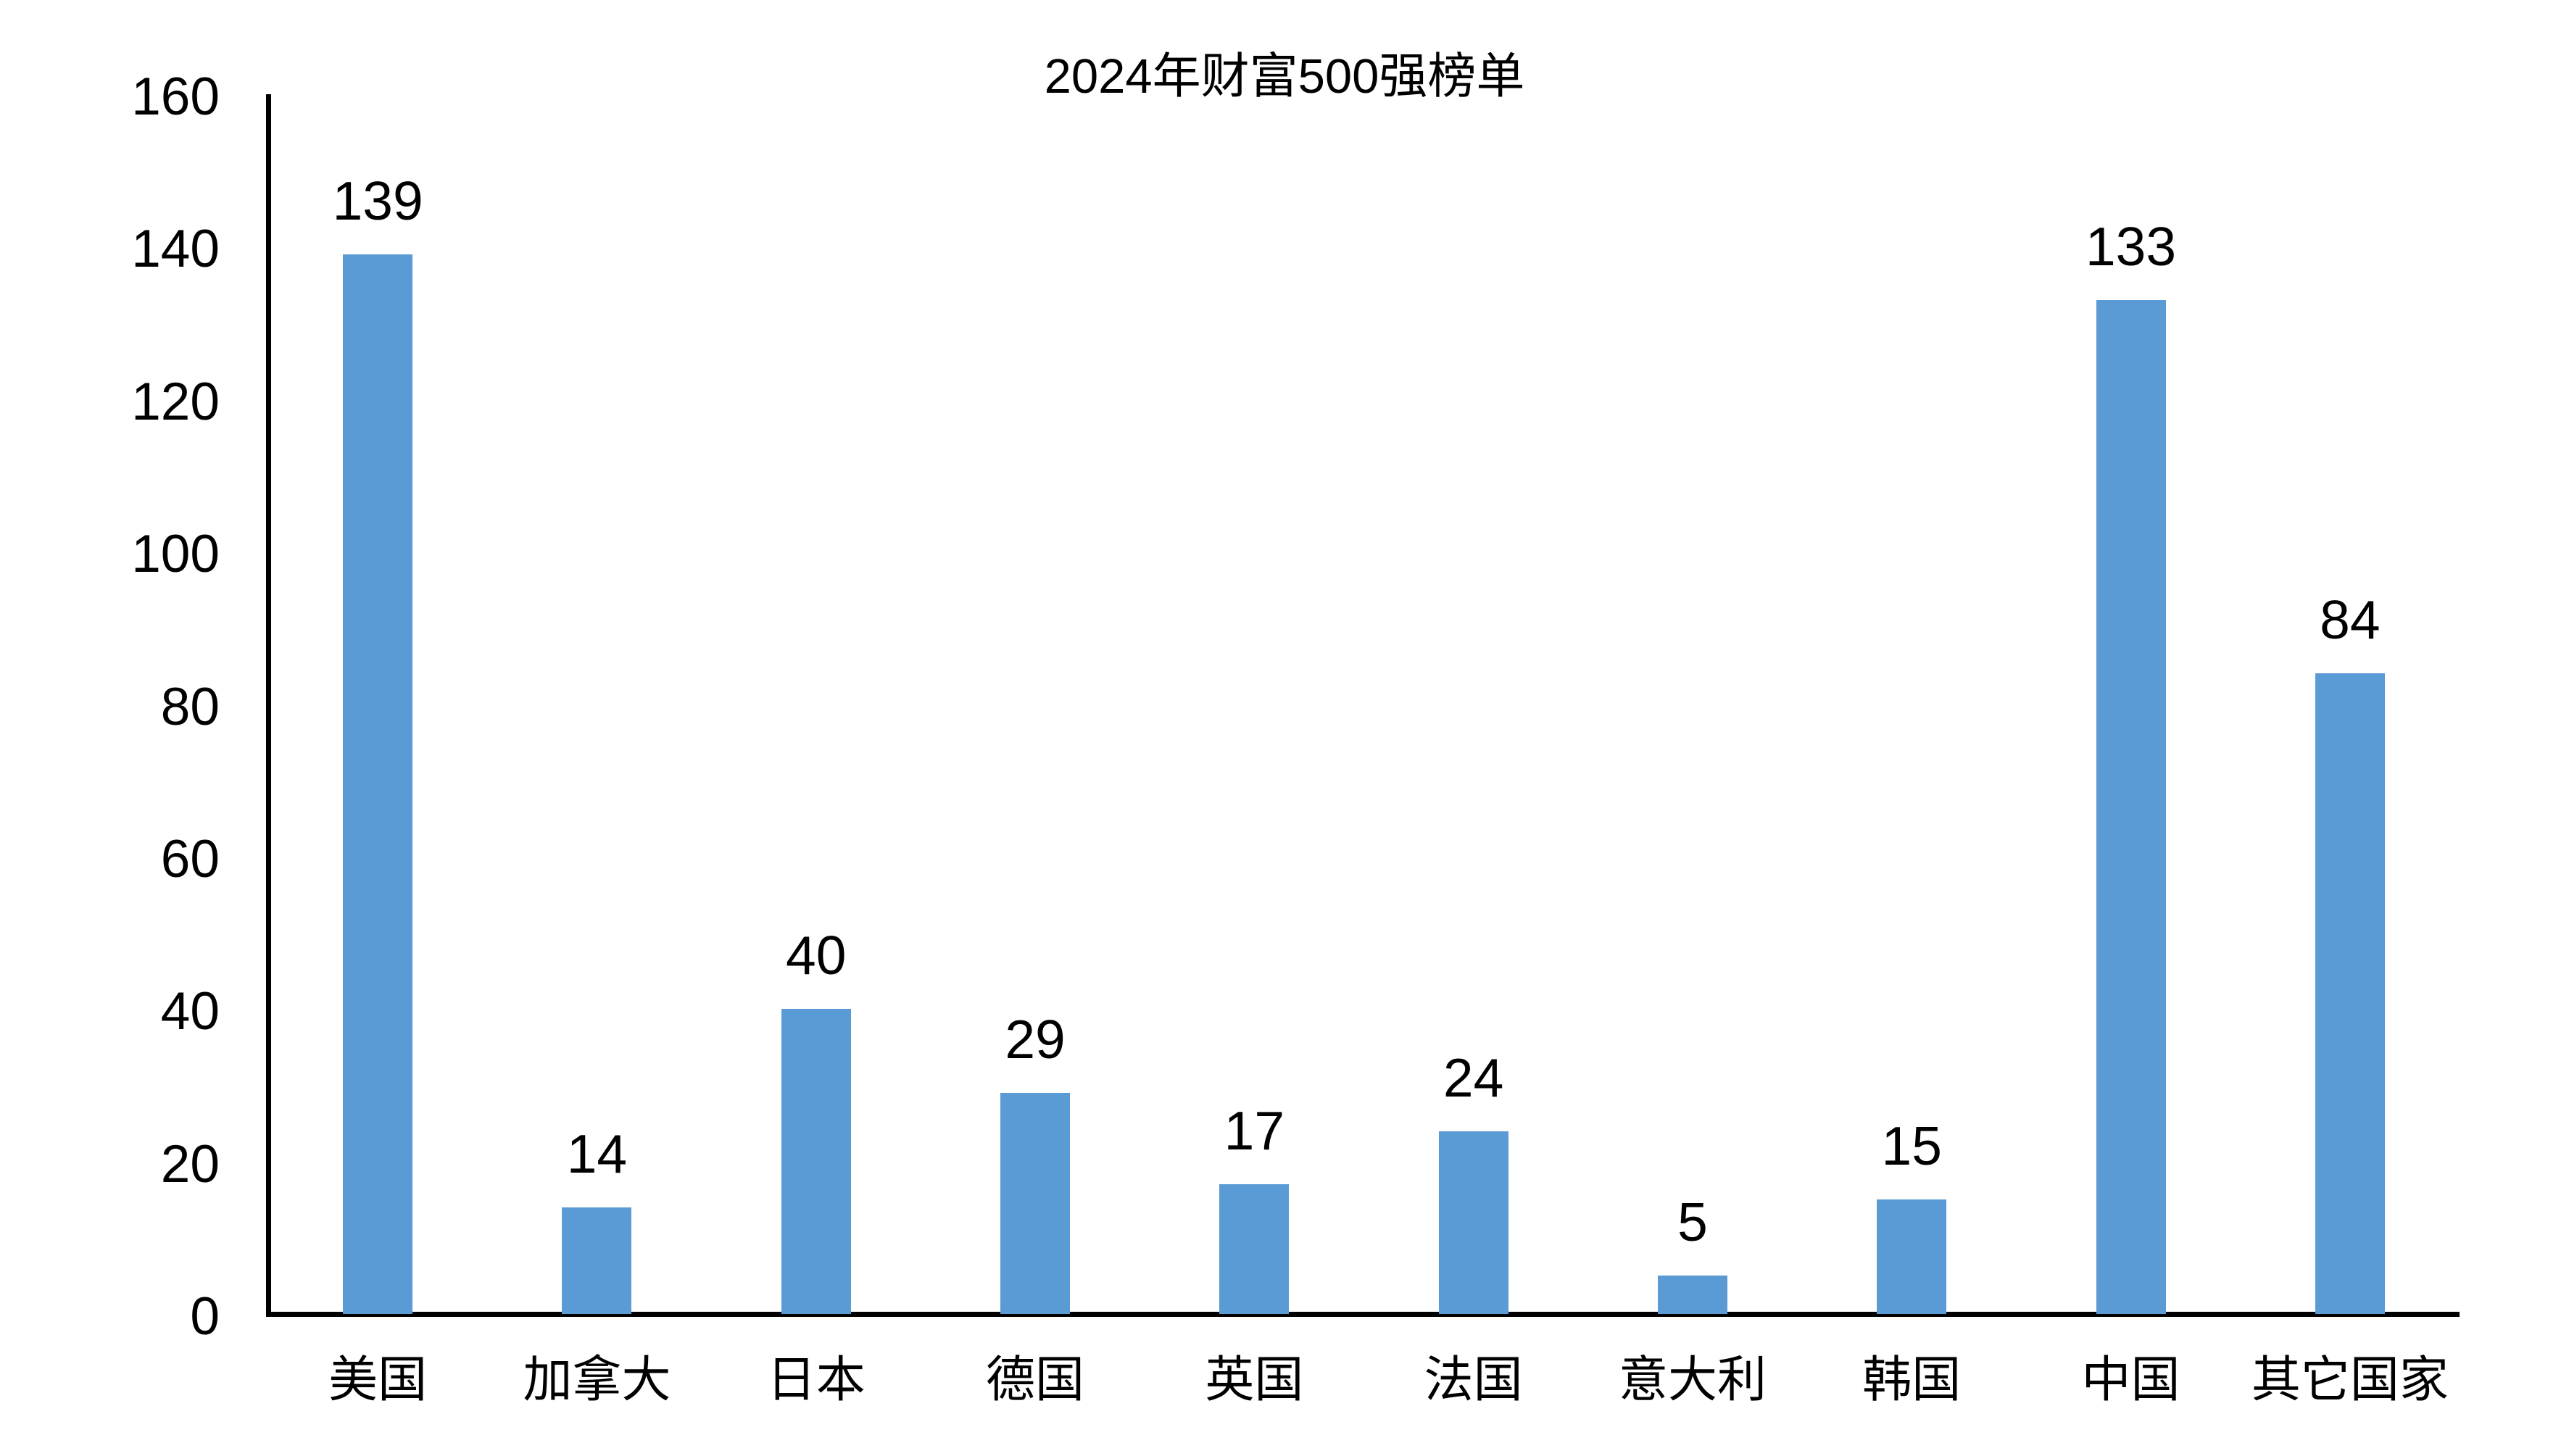 The width and height of the screenshot is (2569, 1456). What do you see at coordinates (816, 1379) in the screenshot?
I see `x-axis-label: 日本` at bounding box center [816, 1379].